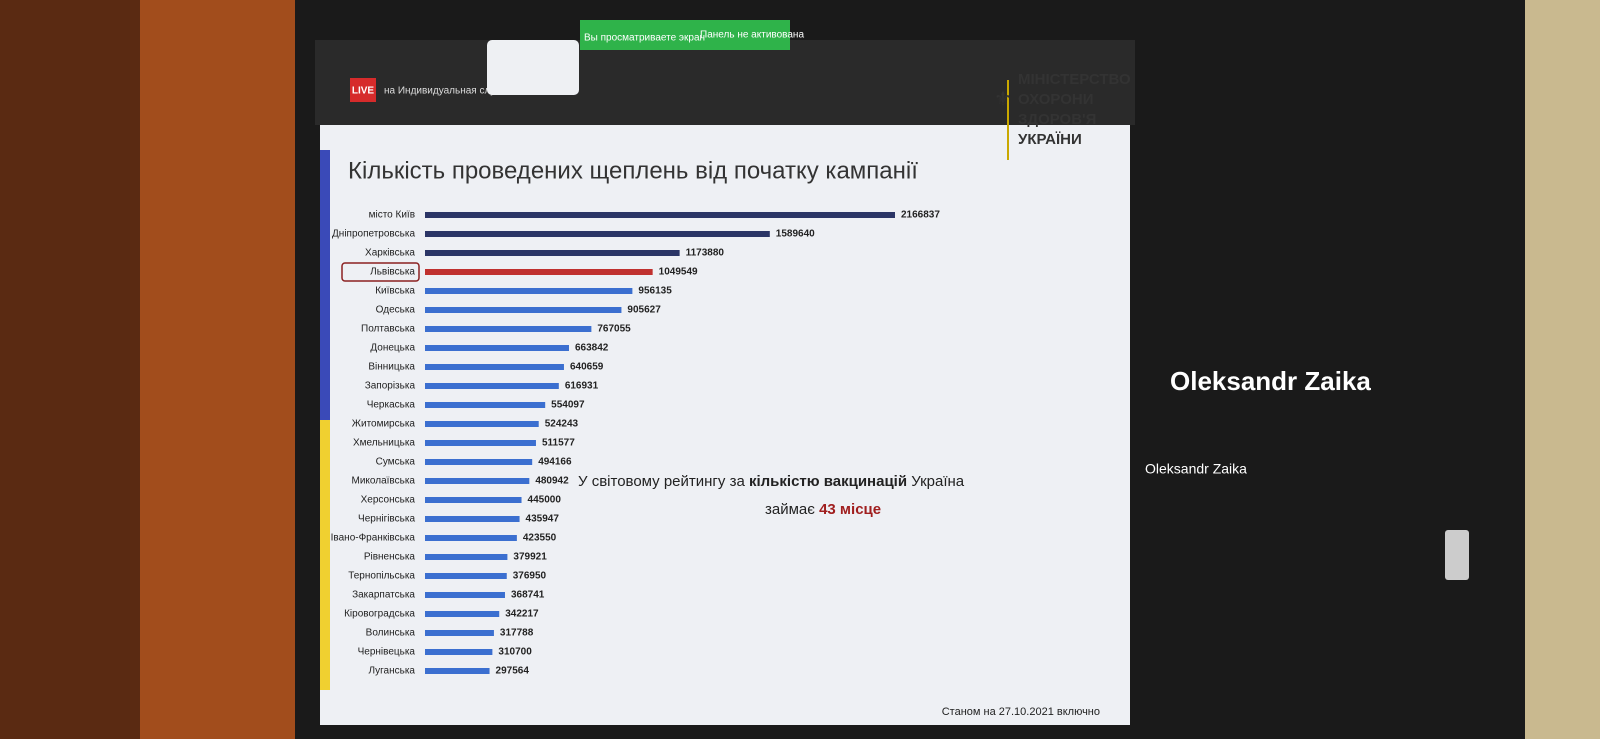  Describe the element at coordinates (678, 272) in the screenshot. I see `value-label: 1049549` at that location.